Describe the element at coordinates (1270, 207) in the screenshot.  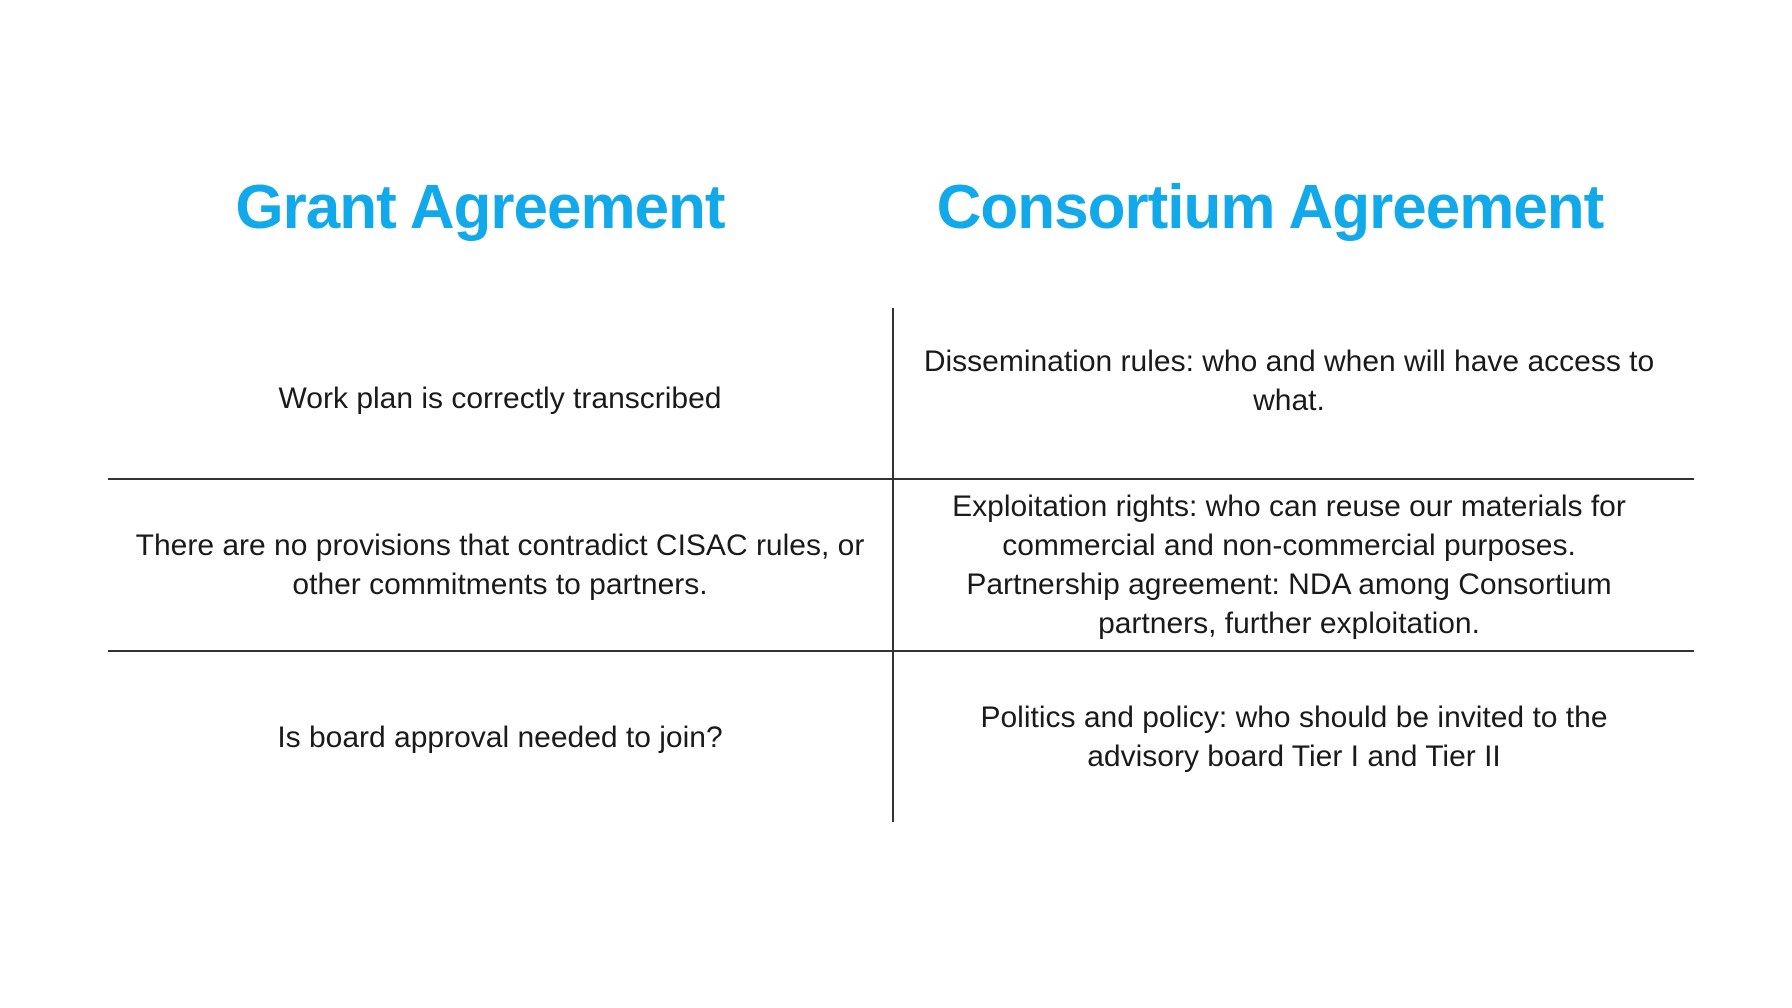
I see `consortium-agreement-heading: Consortium Agreement` at that location.